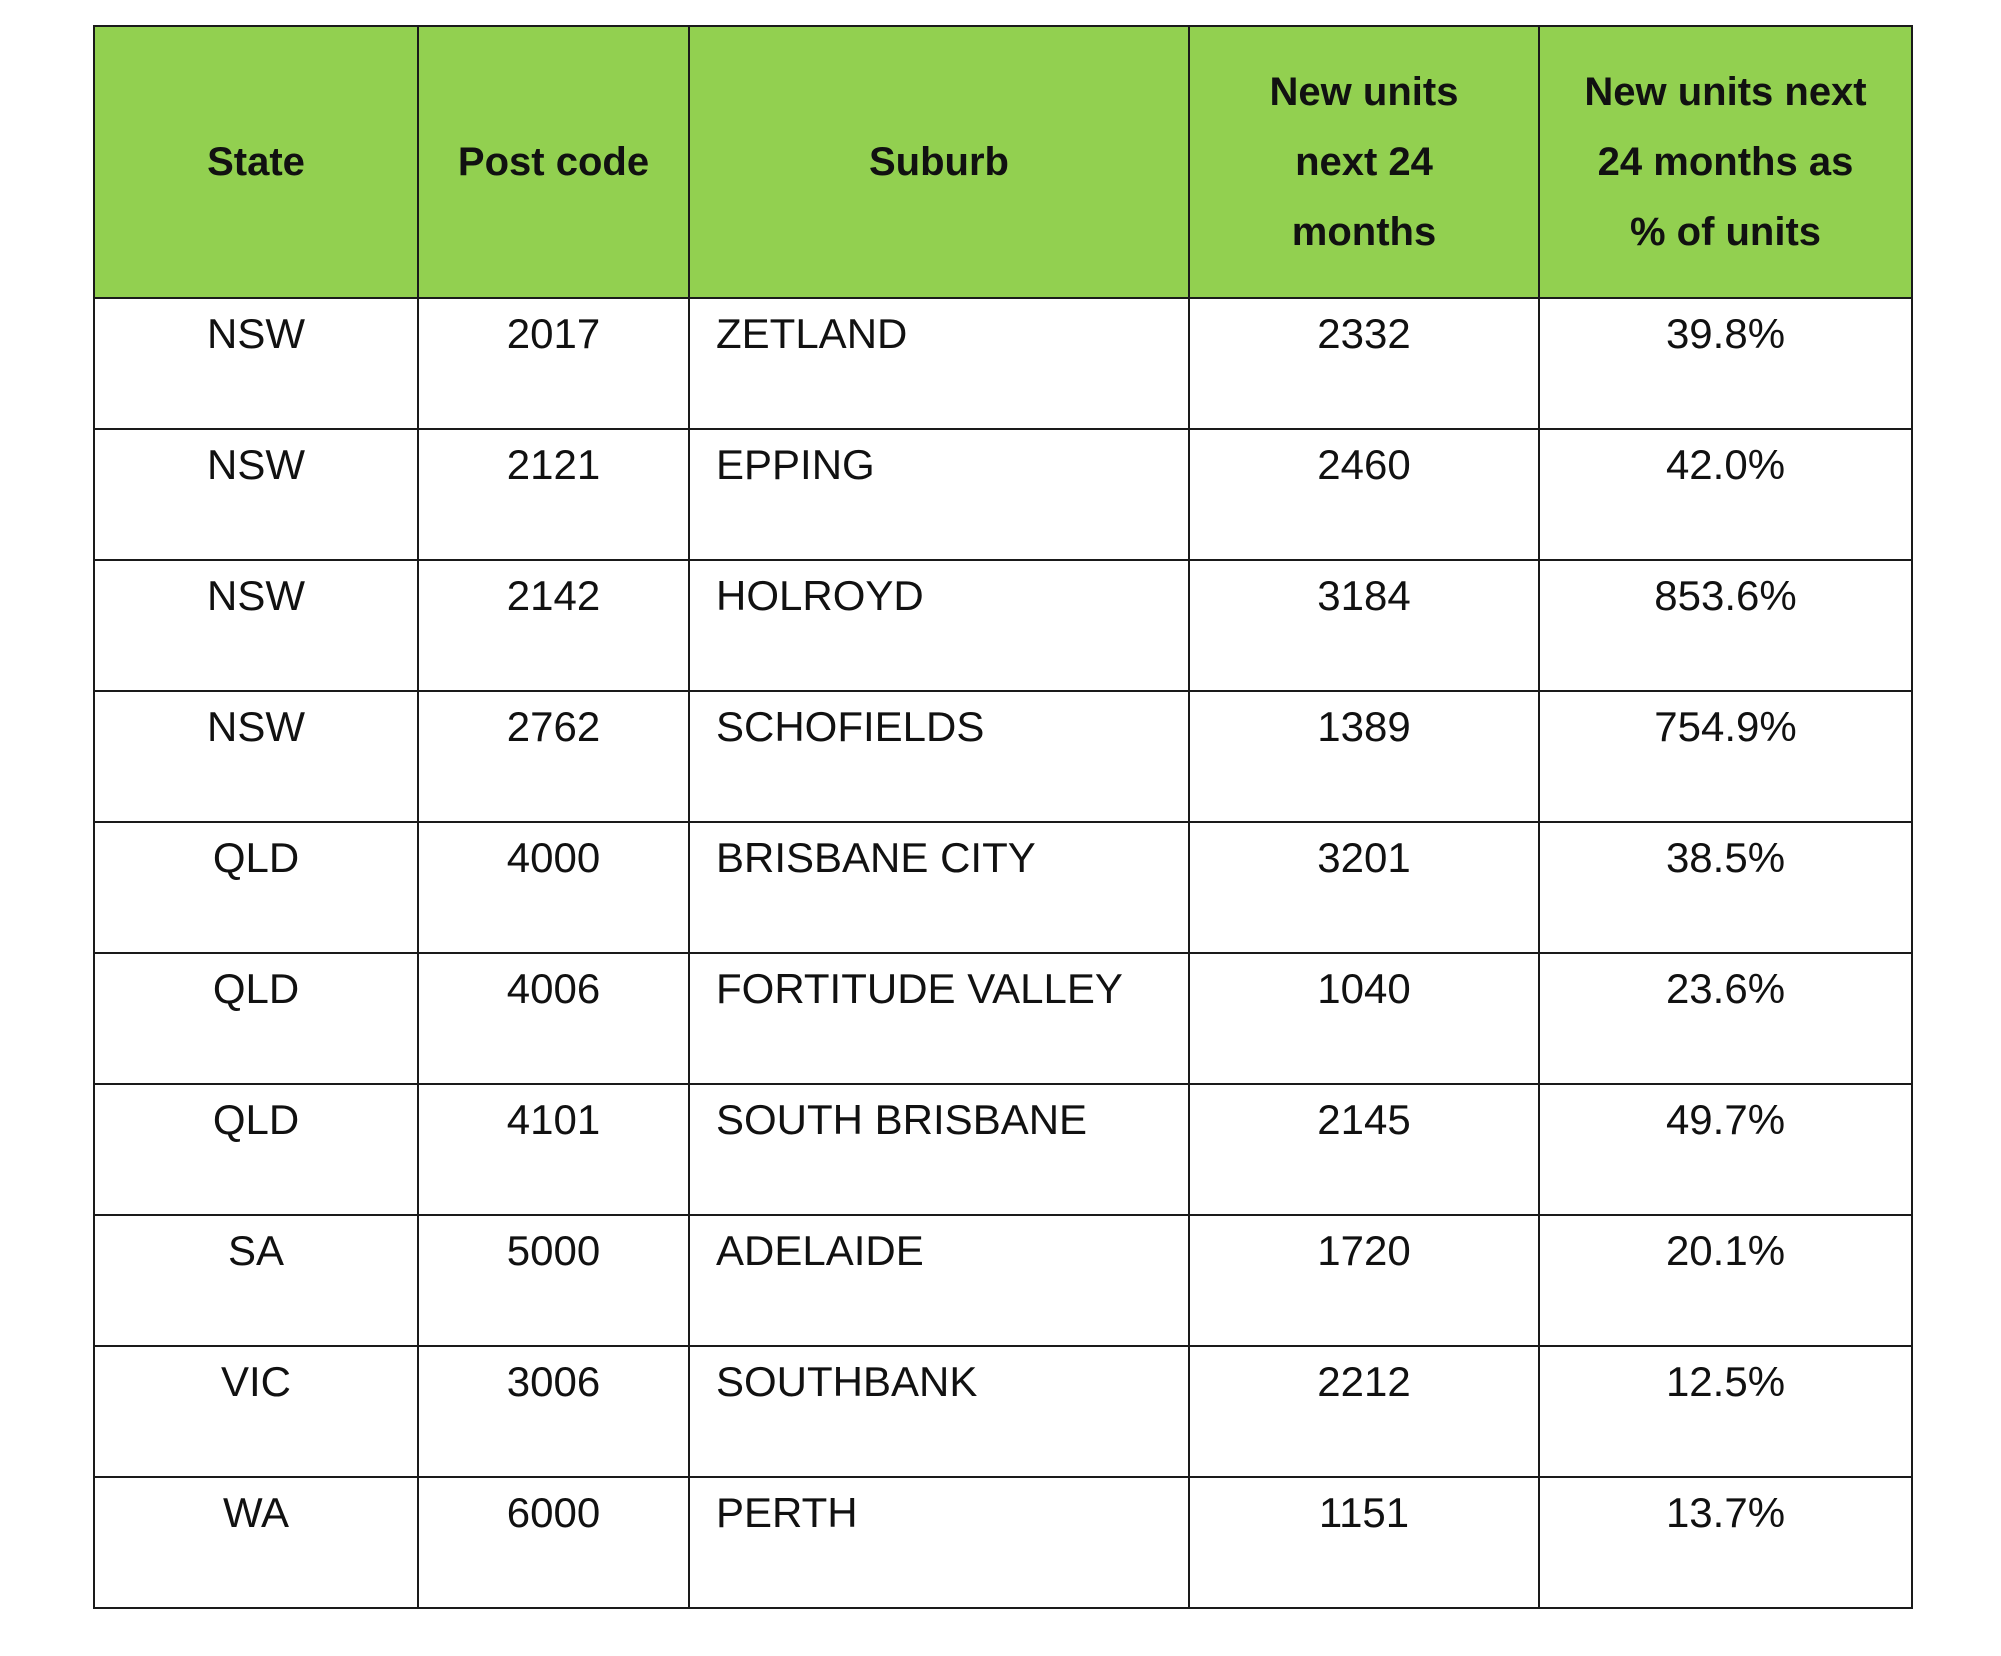  Describe the element at coordinates (1725, 887) in the screenshot. I see `cell-pct-units: 38.5%` at that location.